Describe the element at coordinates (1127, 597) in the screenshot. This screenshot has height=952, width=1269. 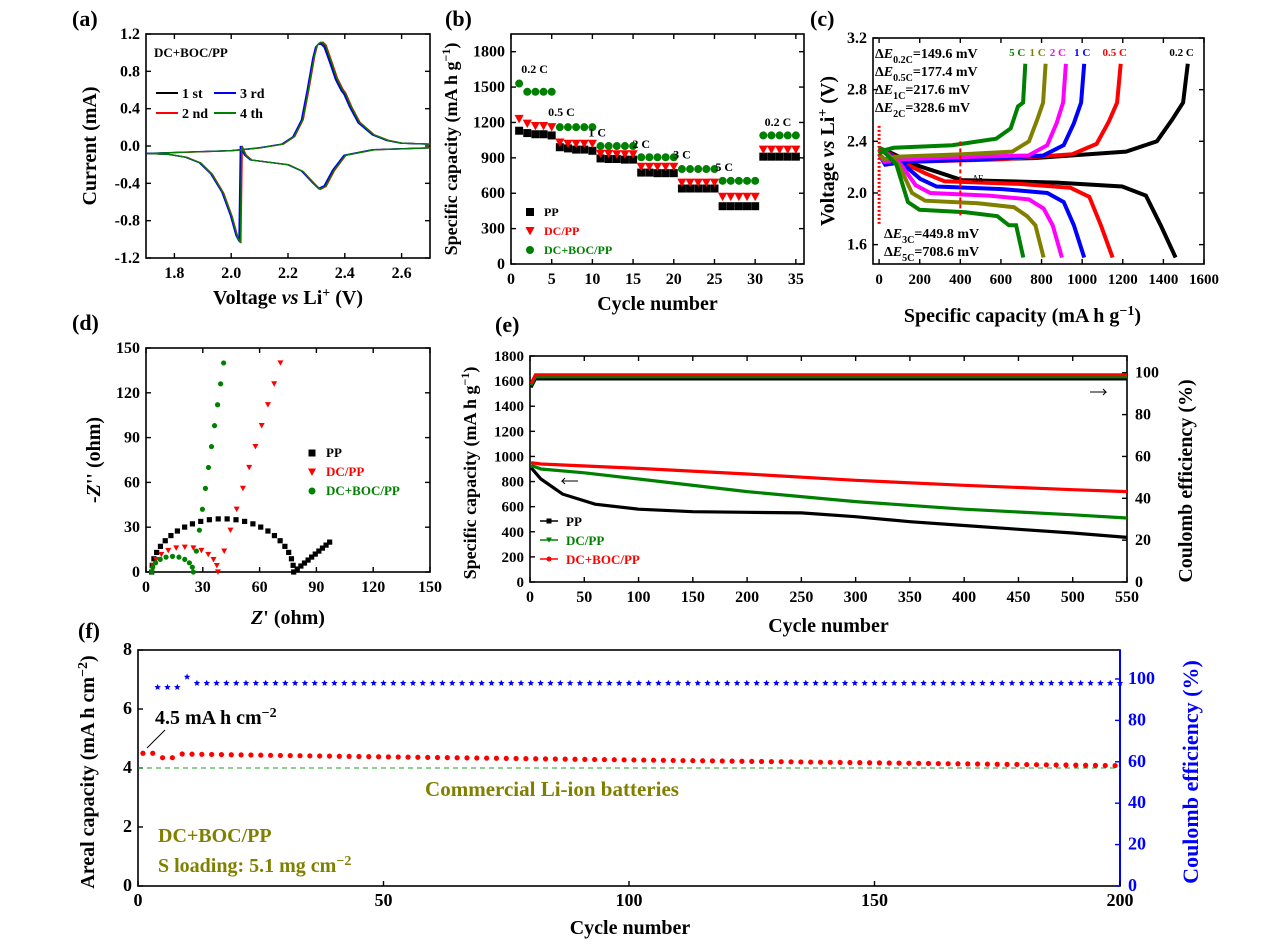
I see `x-tick-label: 550` at that location.